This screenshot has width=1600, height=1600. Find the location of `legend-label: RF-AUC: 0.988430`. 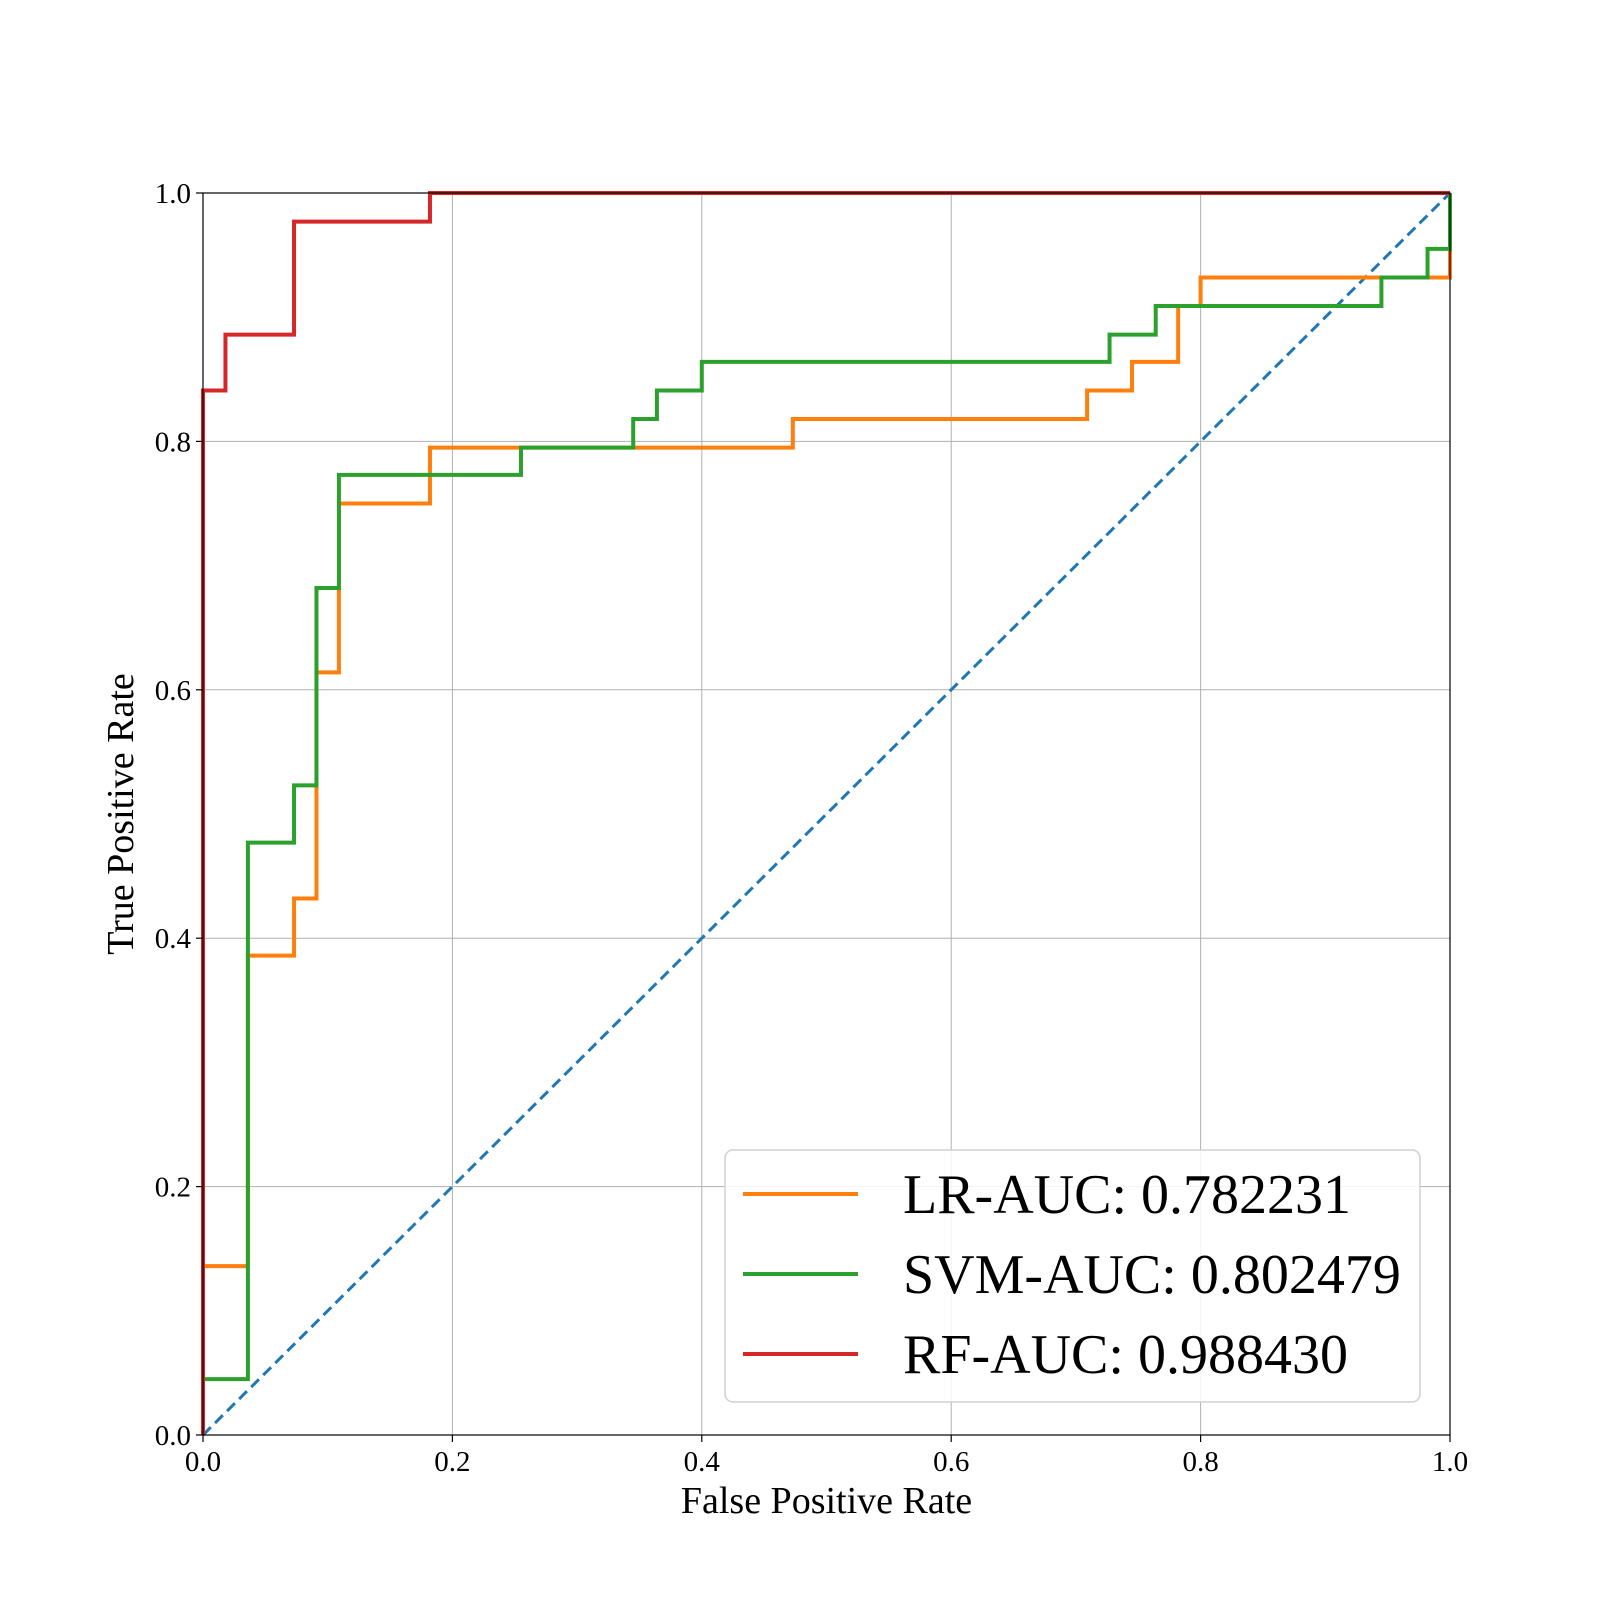

legend-label: RF-AUC: 0.988430 is located at coordinates (1125, 1355).